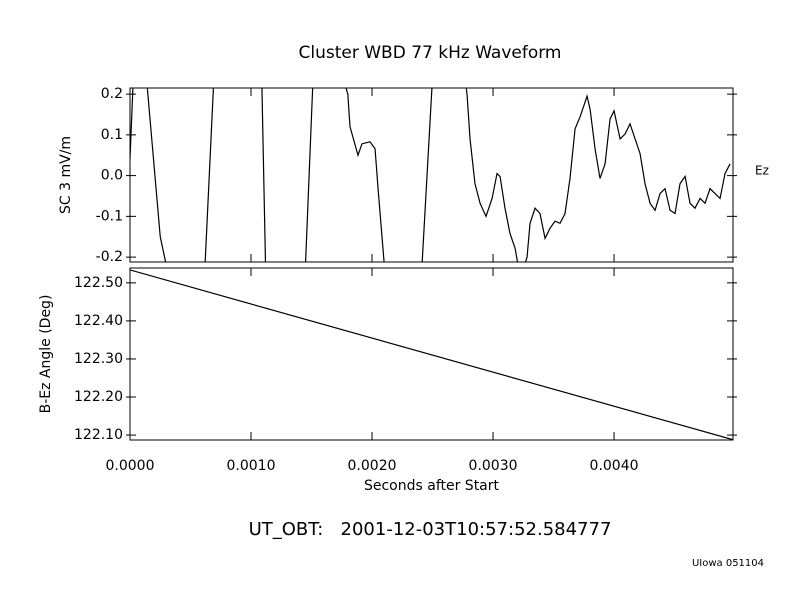 Image resolution: width=800 pixels, height=600 pixels. What do you see at coordinates (98, 359) in the screenshot?
I see `y-tick-label: 122.30` at bounding box center [98, 359].